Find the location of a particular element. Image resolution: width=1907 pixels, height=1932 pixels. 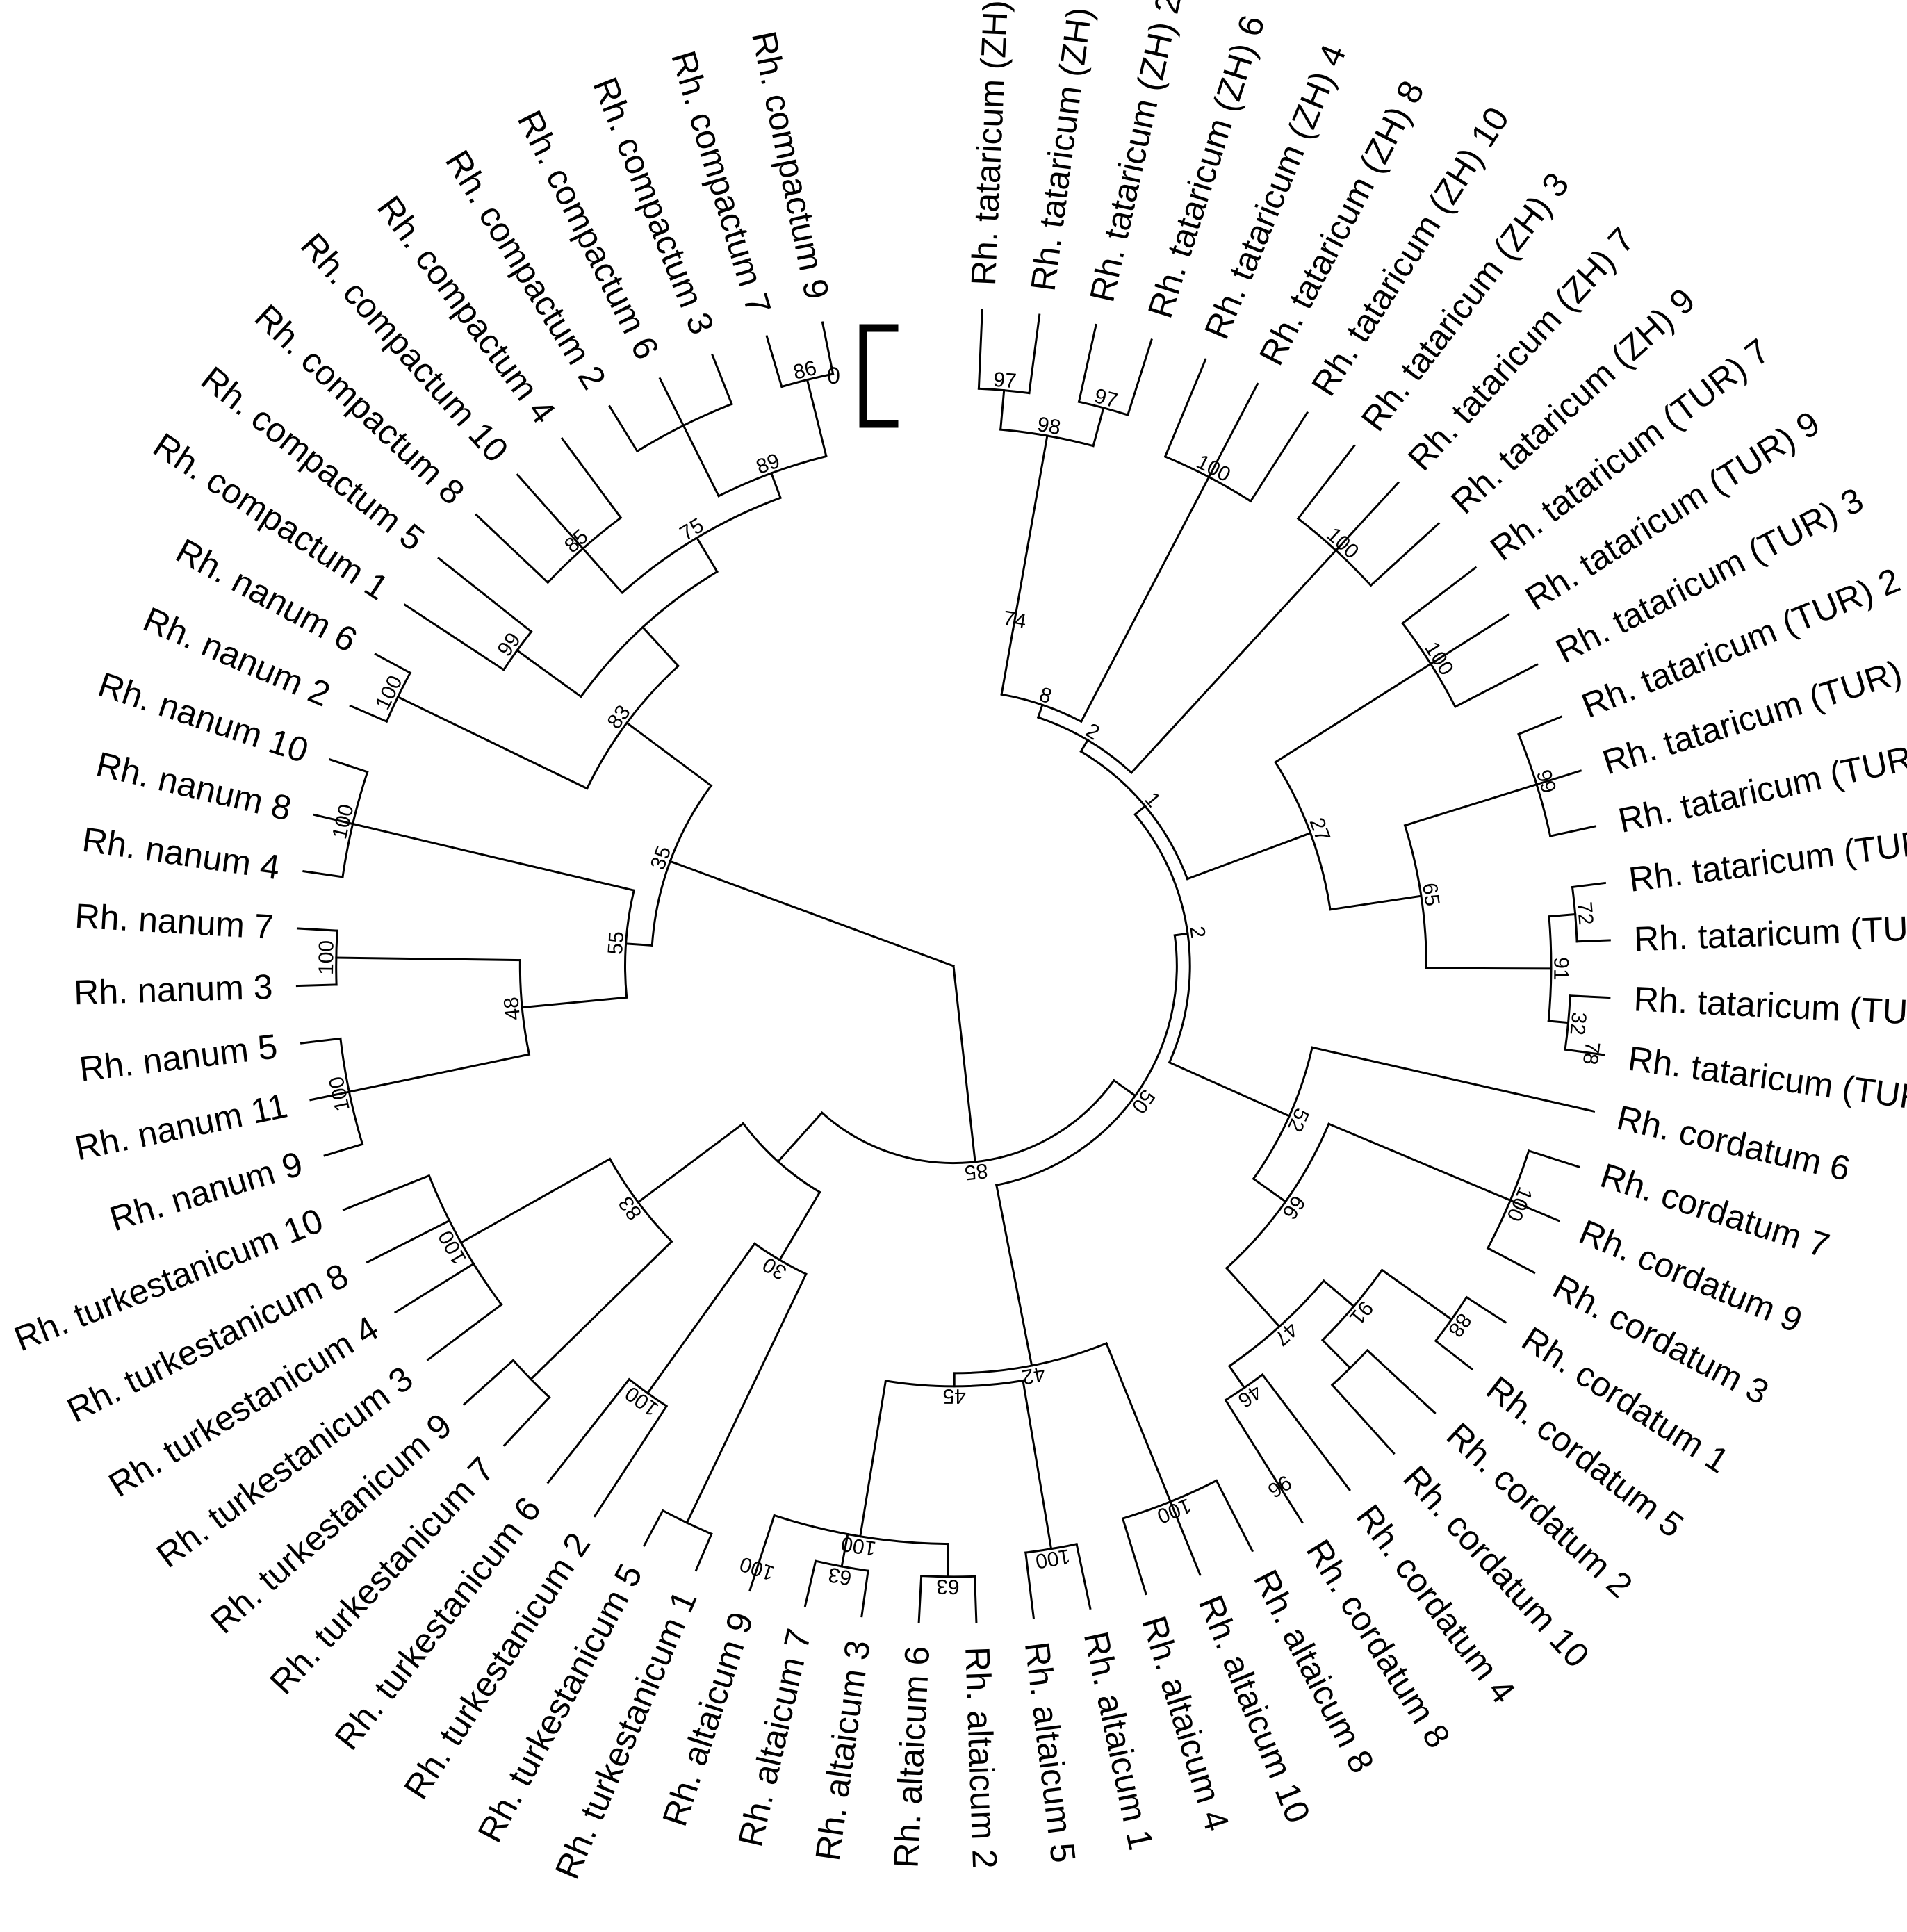

bootstrap-value: 99 is located at coordinates (509, 645).